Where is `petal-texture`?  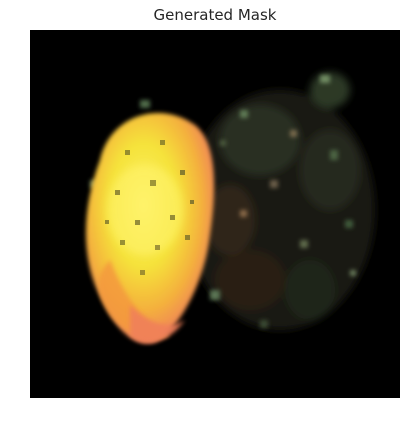 petal-texture is located at coordinates (149, 207).